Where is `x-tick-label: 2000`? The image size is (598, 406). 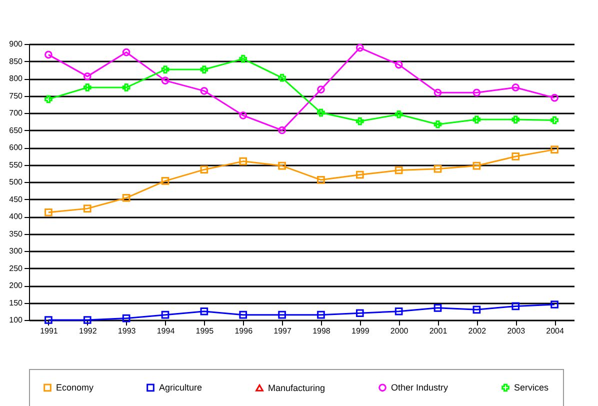 x-tick-label: 2000 is located at coordinates (399, 331).